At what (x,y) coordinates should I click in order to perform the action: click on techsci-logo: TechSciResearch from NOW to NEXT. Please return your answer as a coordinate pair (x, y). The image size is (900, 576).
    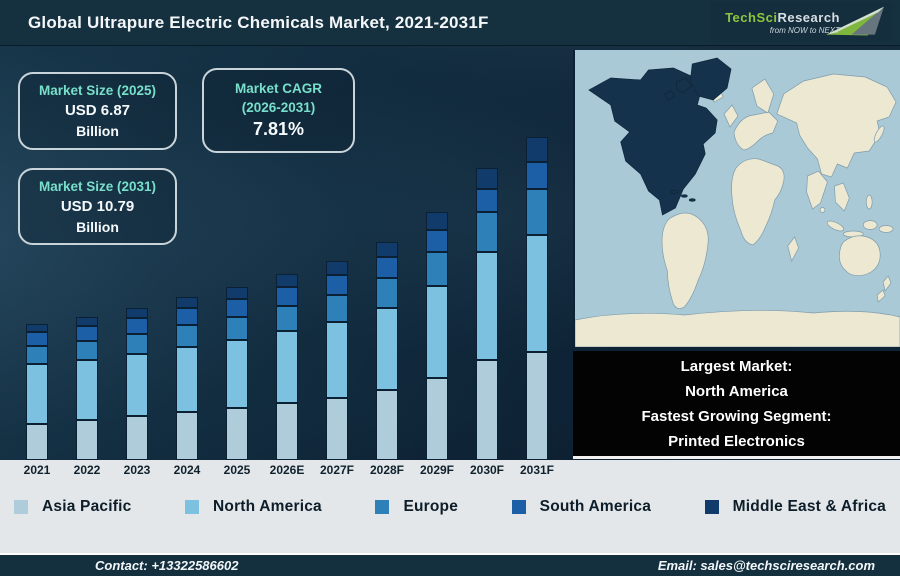
    Looking at the image, I should click on (801, 22).